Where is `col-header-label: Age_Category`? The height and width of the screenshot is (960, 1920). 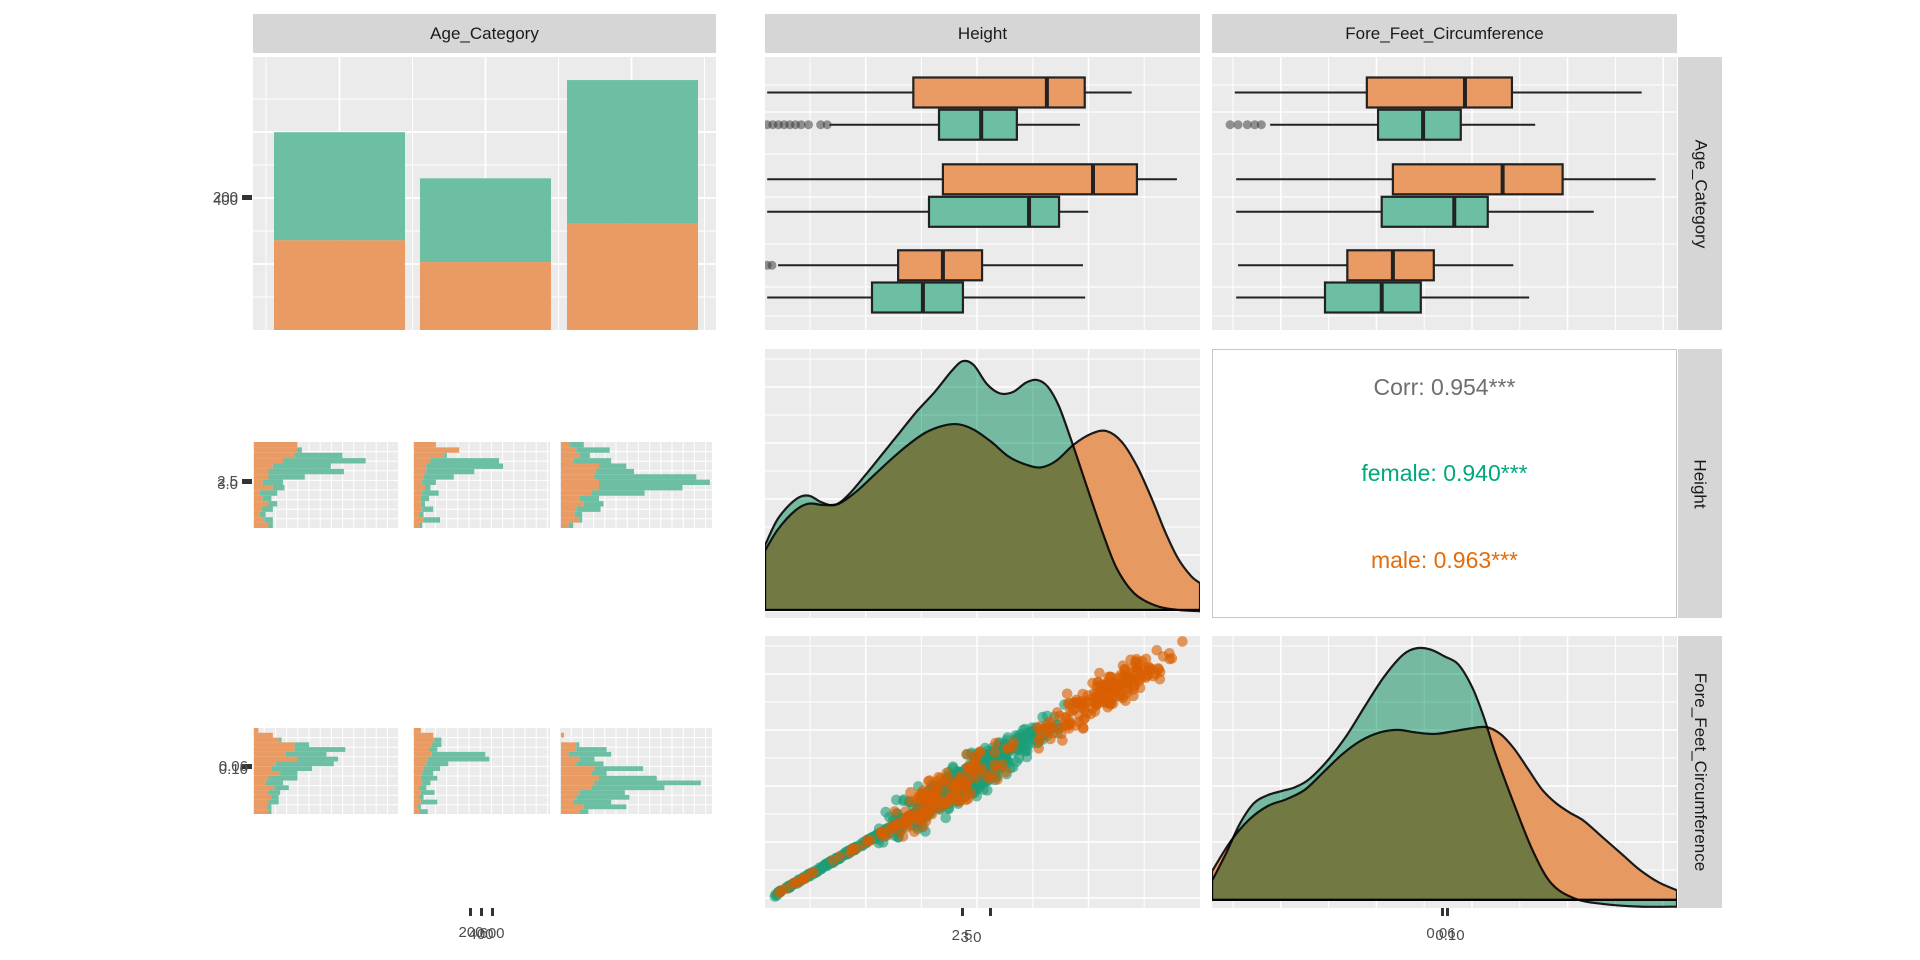
col-header-label: Age_Category is located at coordinates (484, 33).